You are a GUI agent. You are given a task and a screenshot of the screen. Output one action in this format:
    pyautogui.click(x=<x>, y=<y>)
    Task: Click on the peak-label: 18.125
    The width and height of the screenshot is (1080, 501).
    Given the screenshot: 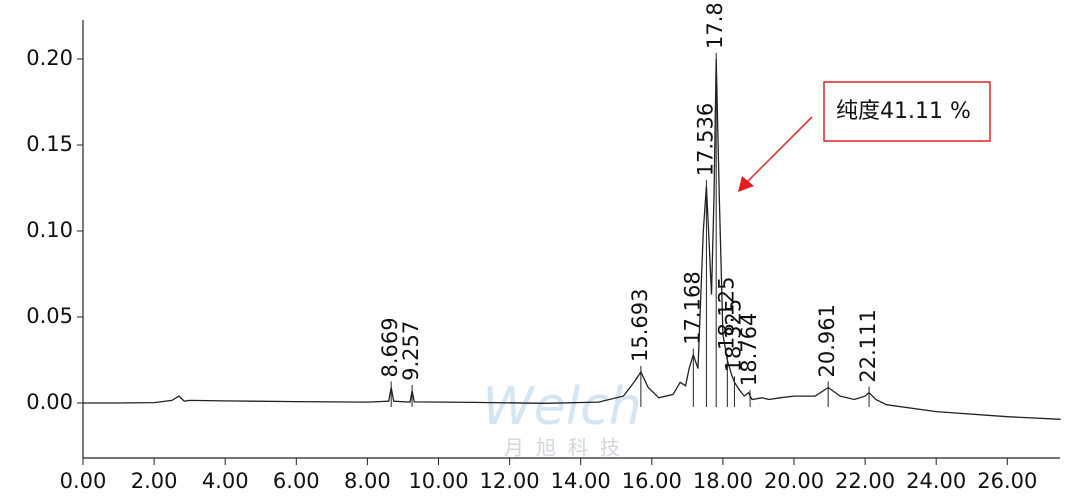 What is the action you would take?
    pyautogui.click(x=726, y=313)
    